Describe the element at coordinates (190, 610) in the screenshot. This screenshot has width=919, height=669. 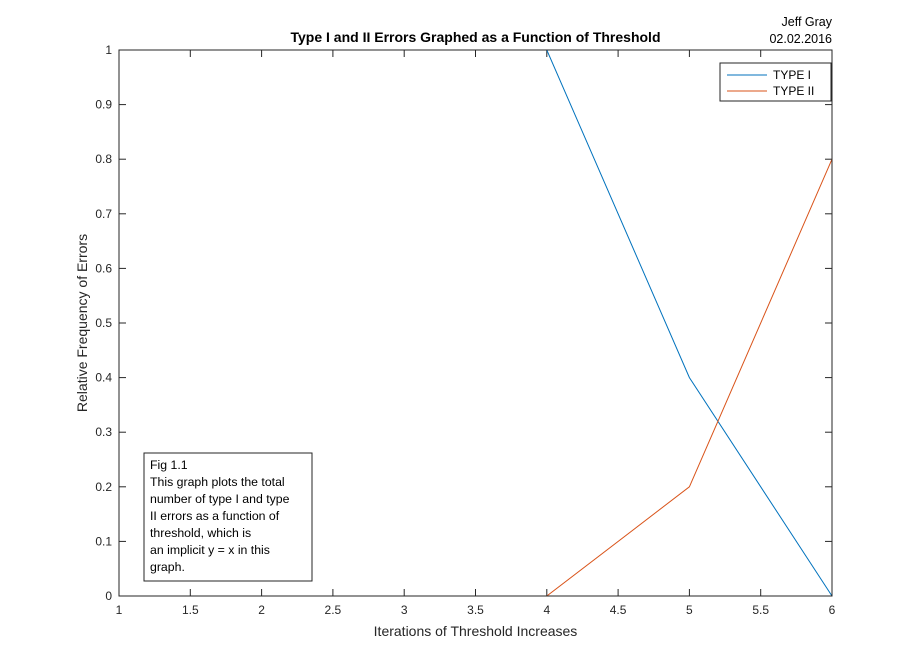
I see `x-tick-label: 1.5` at that location.